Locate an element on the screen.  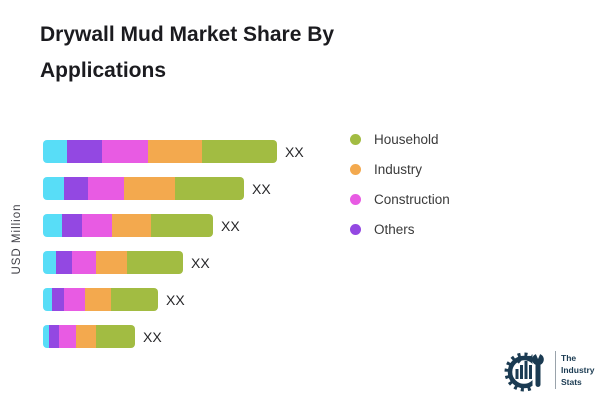
legend-item-household: Household is located at coordinates (400, 139).